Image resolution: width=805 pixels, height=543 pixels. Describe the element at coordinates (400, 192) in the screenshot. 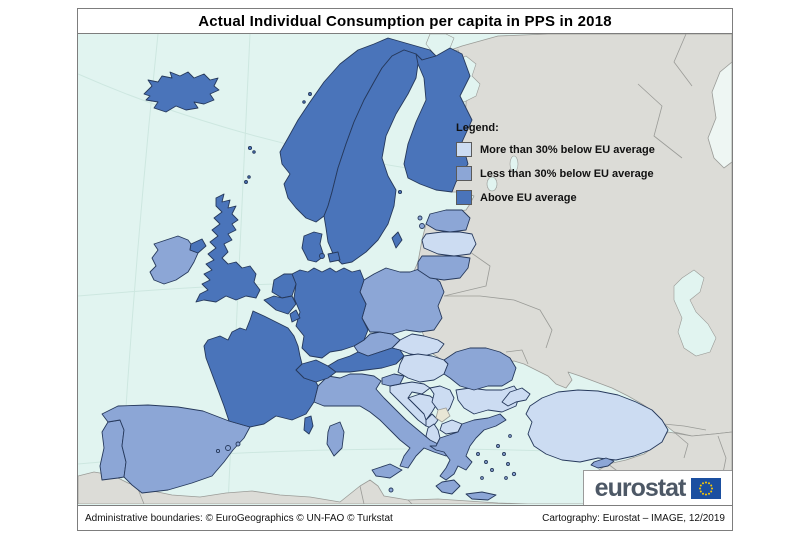

I see `island-aland` at that location.